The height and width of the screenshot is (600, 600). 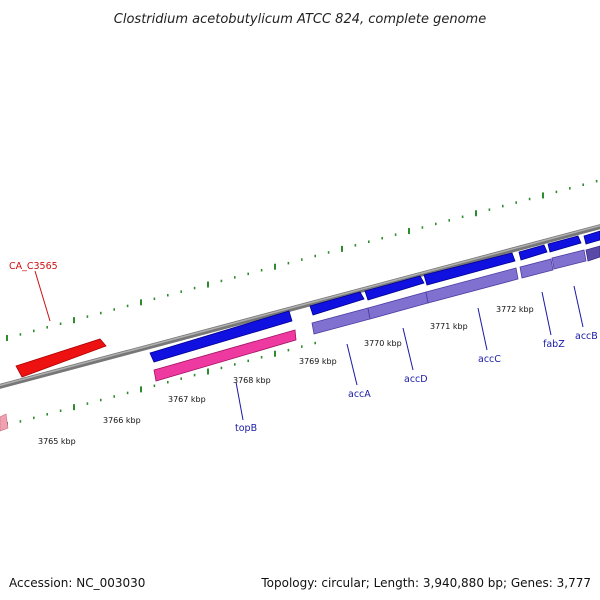 What do you see at coordinates (77, 583) in the screenshot?
I see `accession-text: Accession: NC_003030` at bounding box center [77, 583].